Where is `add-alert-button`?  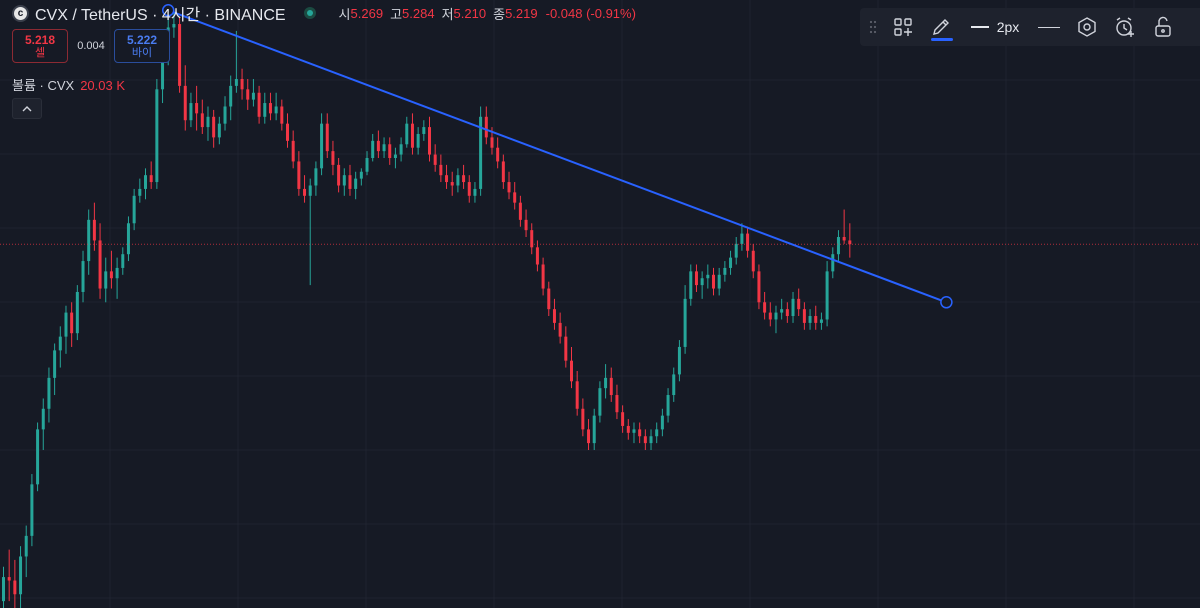 add-alert-button is located at coordinates (1125, 27).